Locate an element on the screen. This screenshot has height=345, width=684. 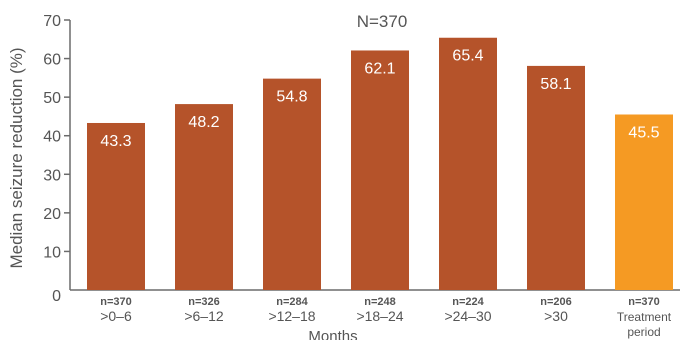
bar-value-label: 43.3 is located at coordinates (115, 141).